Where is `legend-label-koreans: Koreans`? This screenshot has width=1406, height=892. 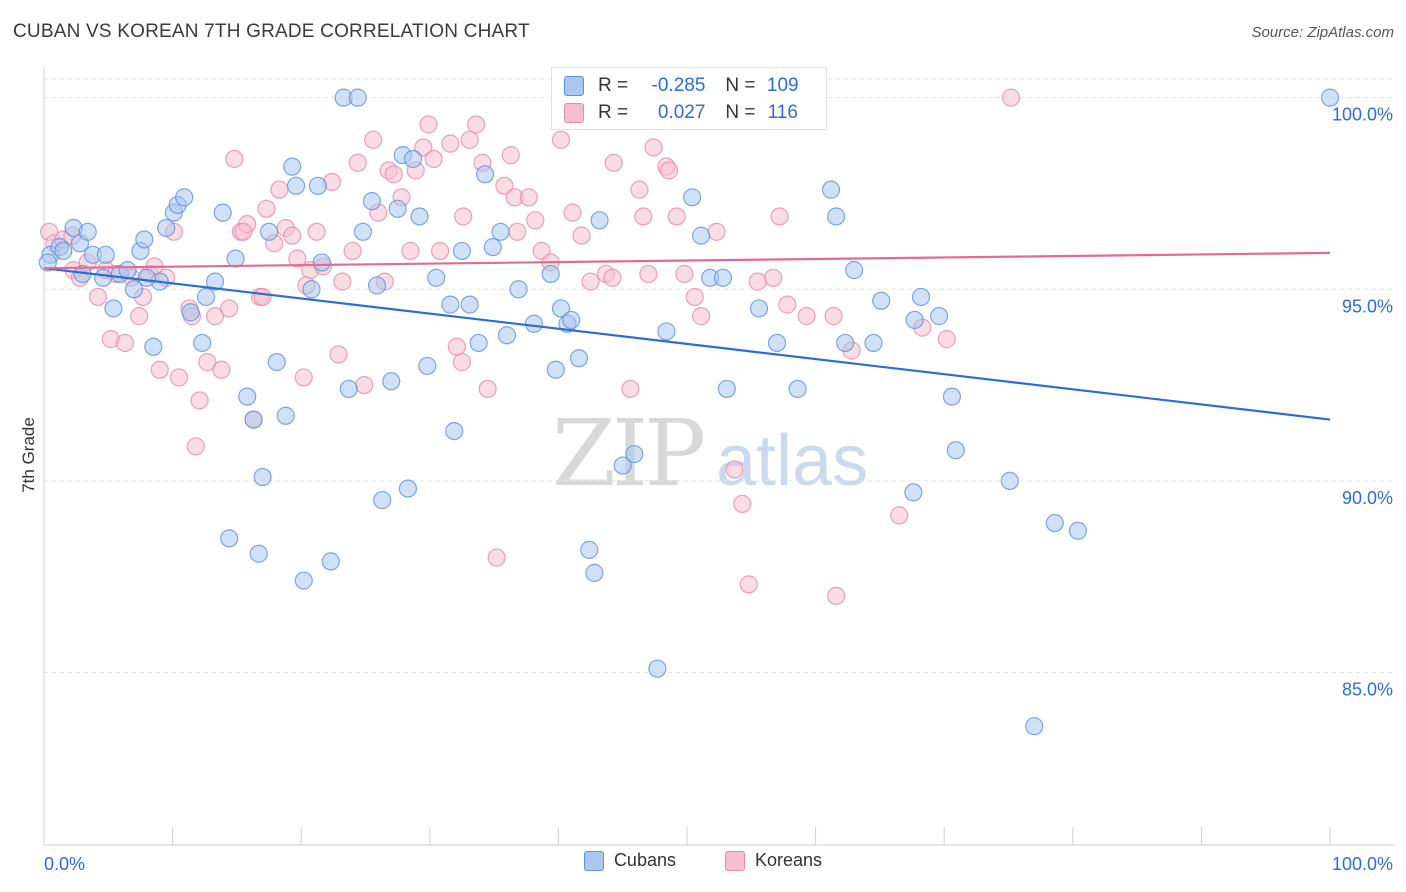
legend-label-koreans: Koreans is located at coordinates (789, 860).